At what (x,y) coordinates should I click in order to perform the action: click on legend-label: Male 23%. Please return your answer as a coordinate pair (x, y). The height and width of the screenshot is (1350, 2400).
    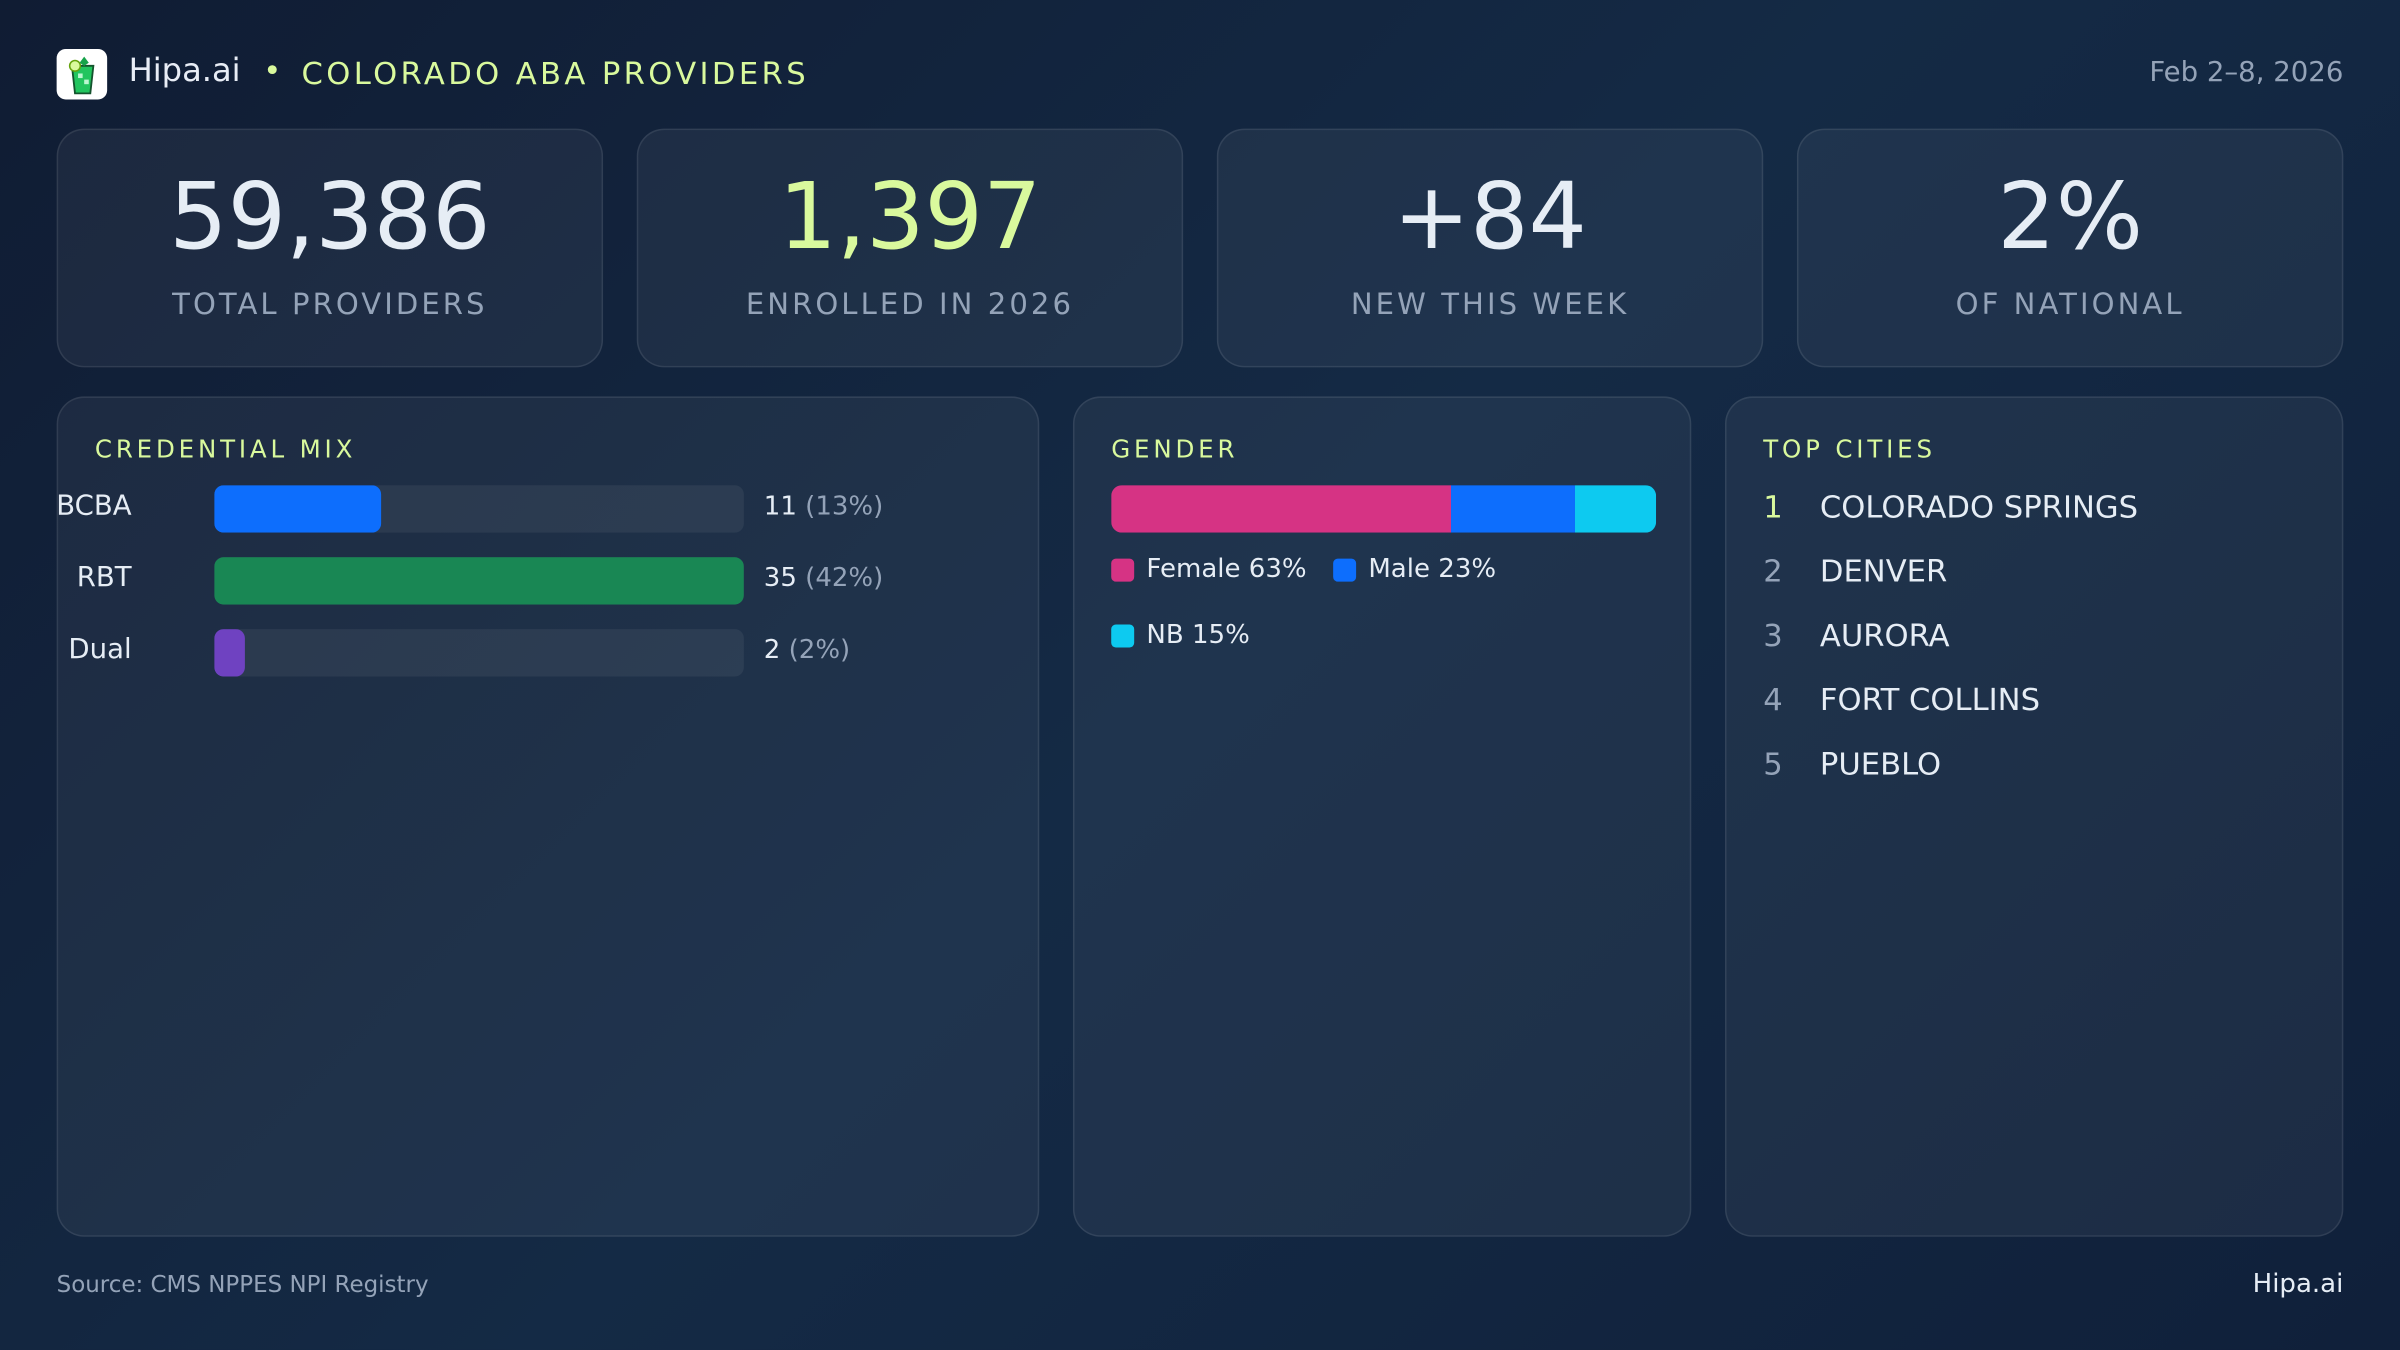
    Looking at the image, I should click on (1432, 569).